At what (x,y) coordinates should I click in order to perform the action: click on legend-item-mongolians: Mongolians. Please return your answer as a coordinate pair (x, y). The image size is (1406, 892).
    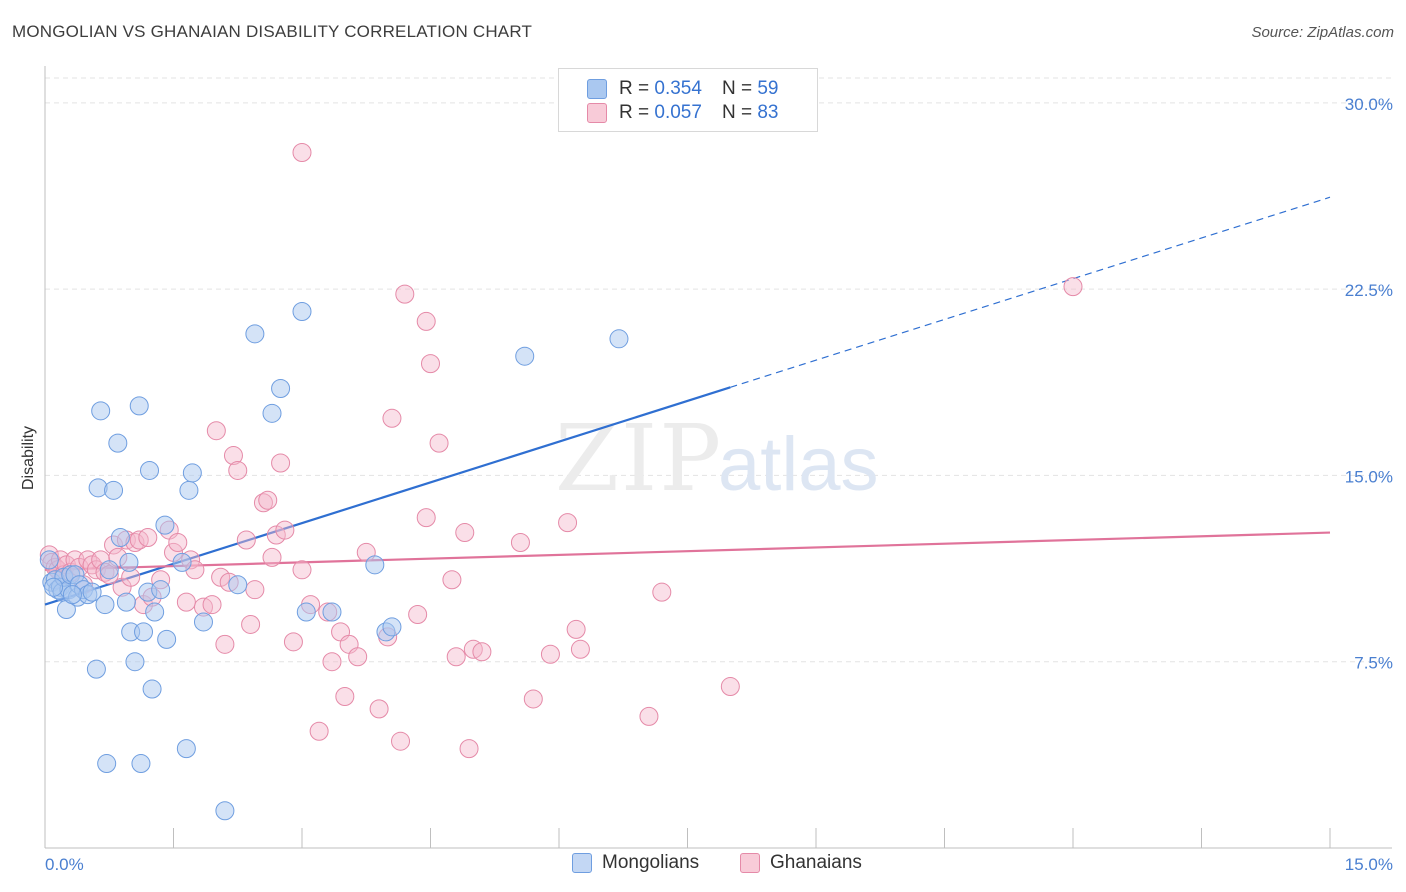
    Looking at the image, I should click on (635, 863).